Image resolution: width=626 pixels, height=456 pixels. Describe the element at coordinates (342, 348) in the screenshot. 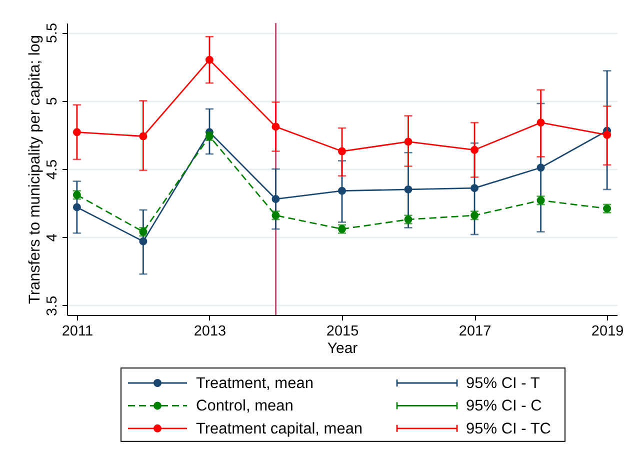

I see `x-axis-title: Year` at that location.